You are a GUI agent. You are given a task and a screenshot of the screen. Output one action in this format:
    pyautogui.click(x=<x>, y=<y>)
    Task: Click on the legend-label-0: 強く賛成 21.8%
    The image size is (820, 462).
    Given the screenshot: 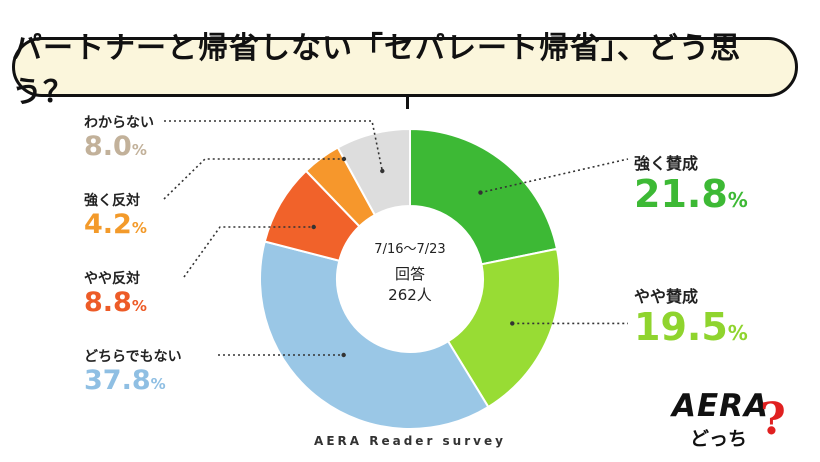 What is the action you would take?
    pyautogui.click(x=691, y=183)
    